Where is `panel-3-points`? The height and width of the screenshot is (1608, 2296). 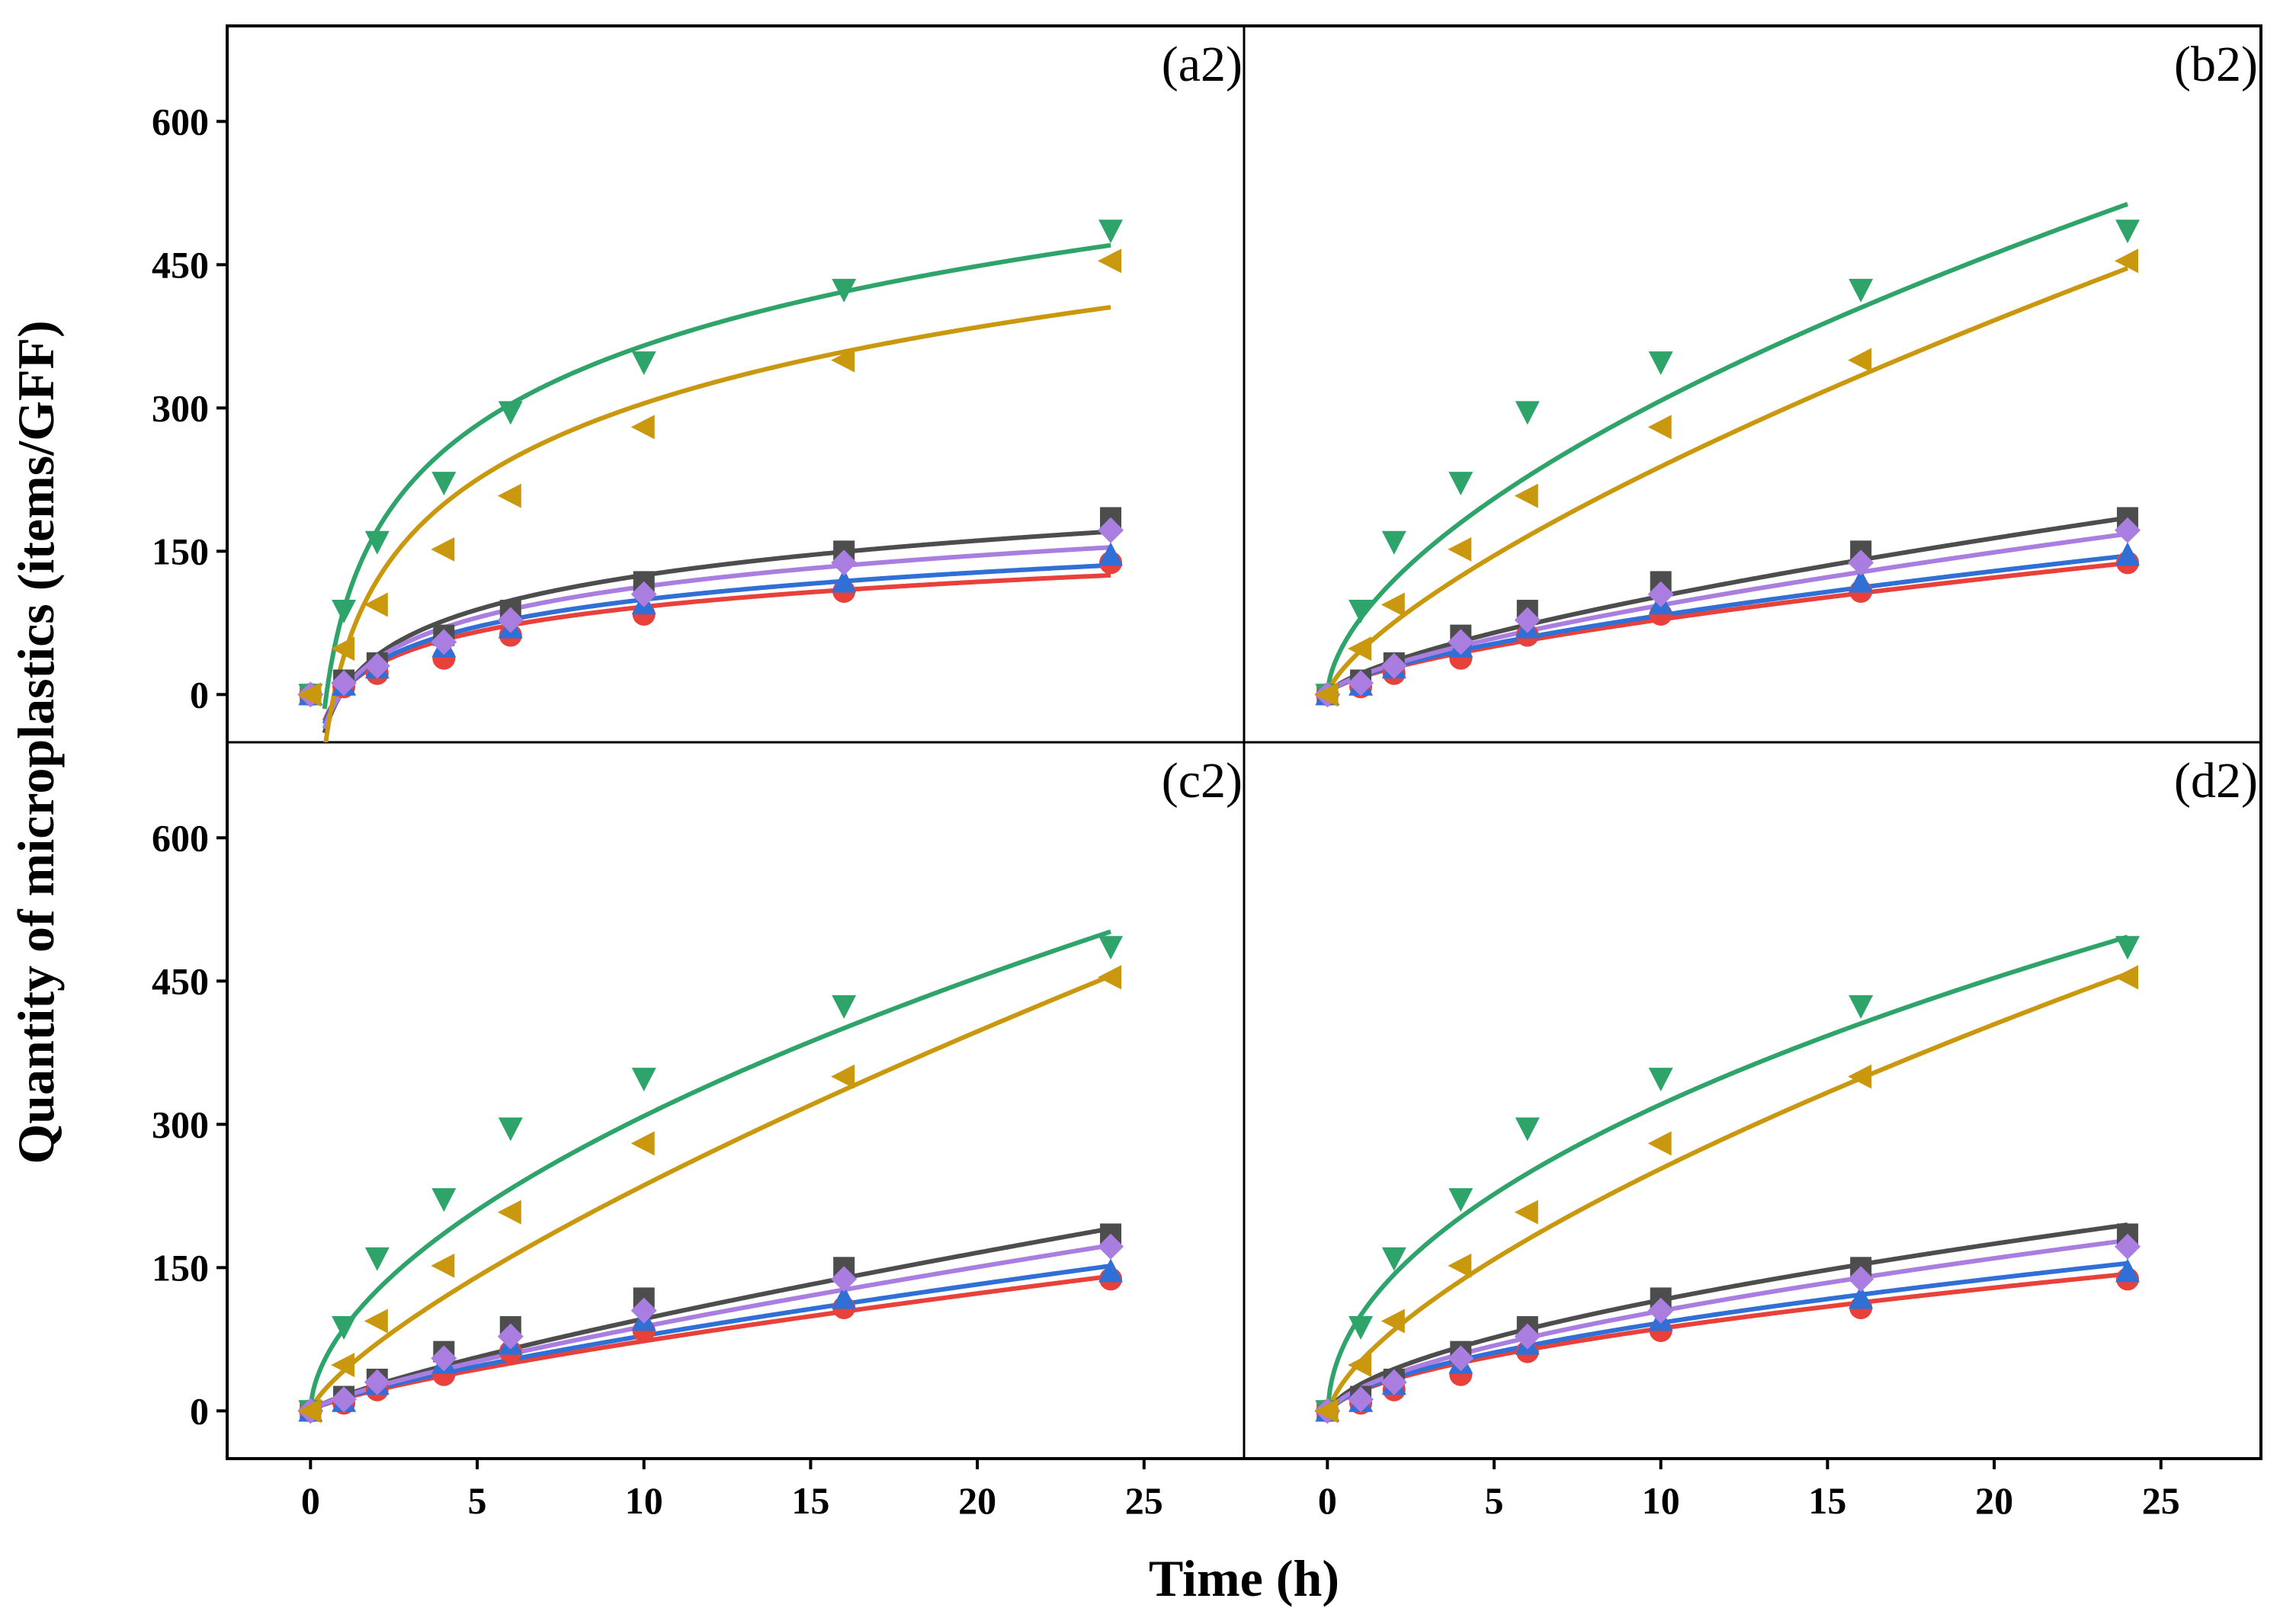 panel-3-points is located at coordinates (710, 1180).